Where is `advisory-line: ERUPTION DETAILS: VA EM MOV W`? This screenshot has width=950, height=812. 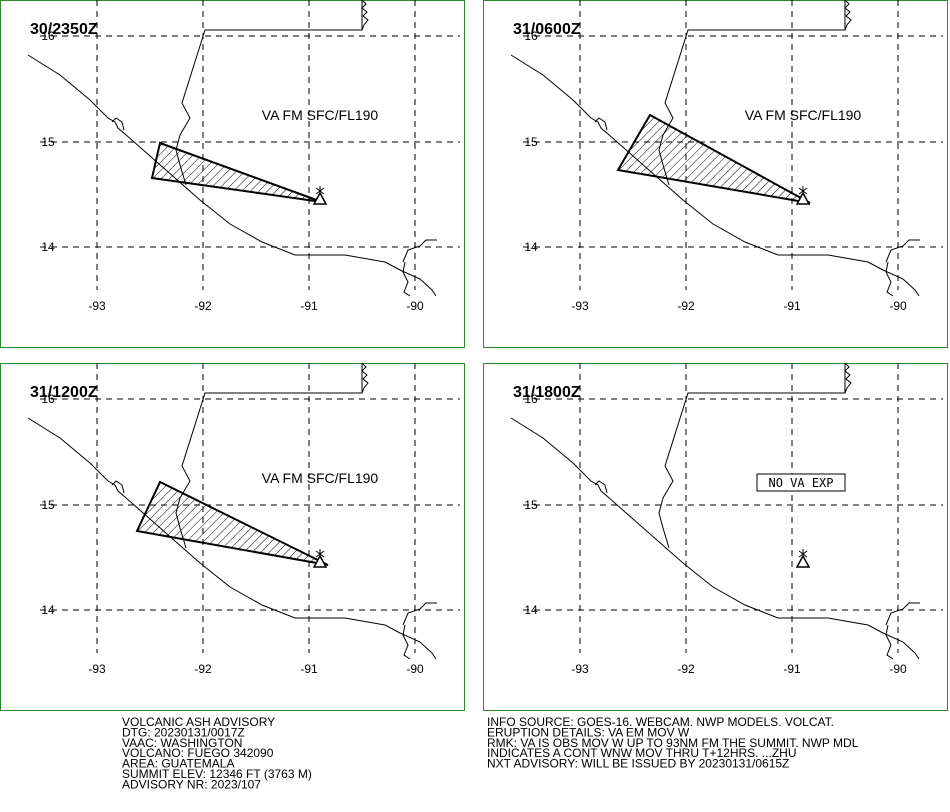 advisory-line: ERUPTION DETAILS: VA EM MOV W is located at coordinates (588, 732).